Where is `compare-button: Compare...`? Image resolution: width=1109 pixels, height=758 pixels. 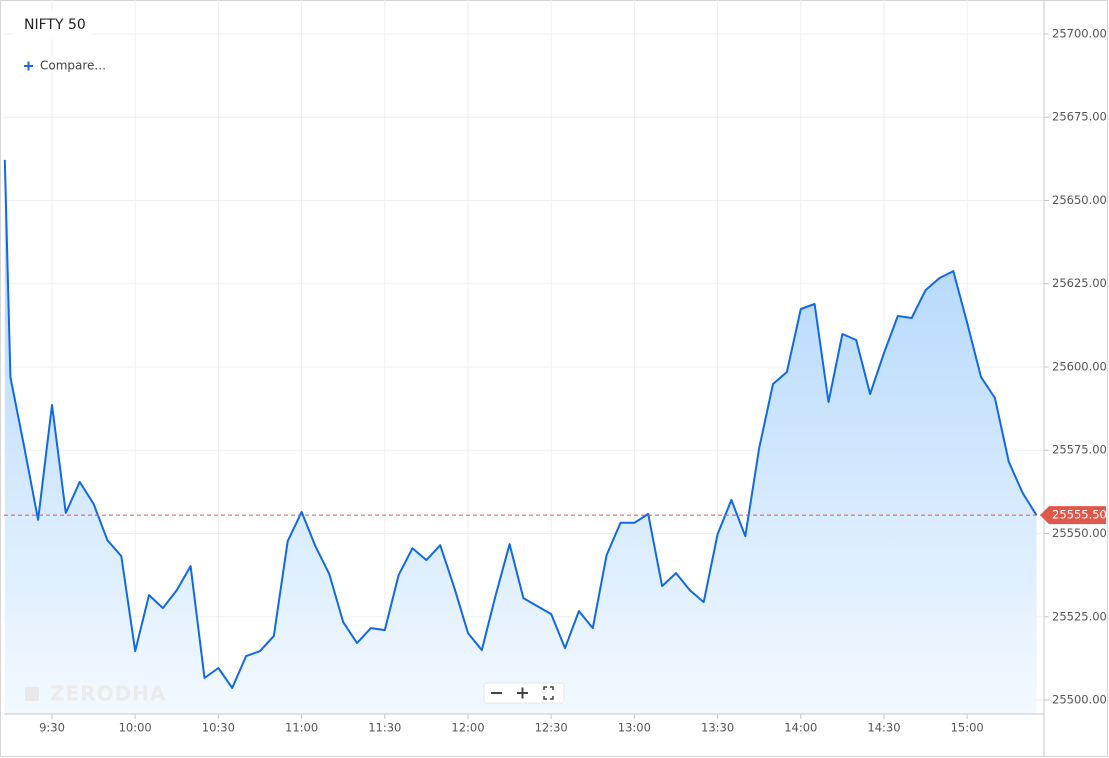
compare-button: Compare... is located at coordinates (65, 66).